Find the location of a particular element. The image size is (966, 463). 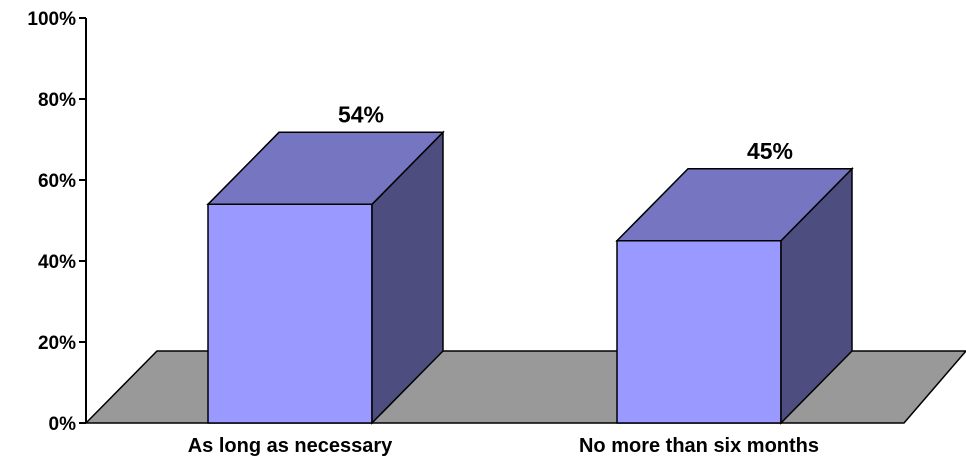

y-axis-ticks: 0% 20% 40% 60% 80% 100% is located at coordinates (56, 222).